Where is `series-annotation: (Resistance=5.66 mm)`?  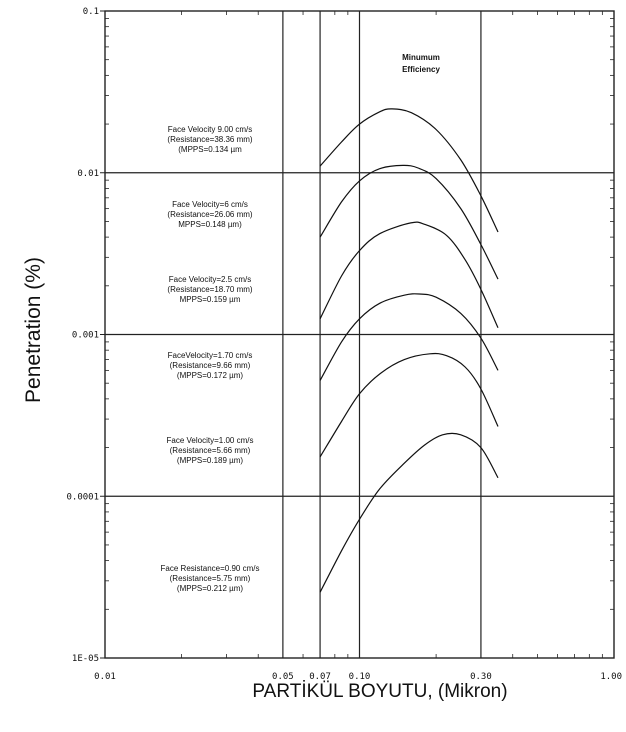
series-annotation: (Resistance=5.66 mm) is located at coordinates (210, 450).